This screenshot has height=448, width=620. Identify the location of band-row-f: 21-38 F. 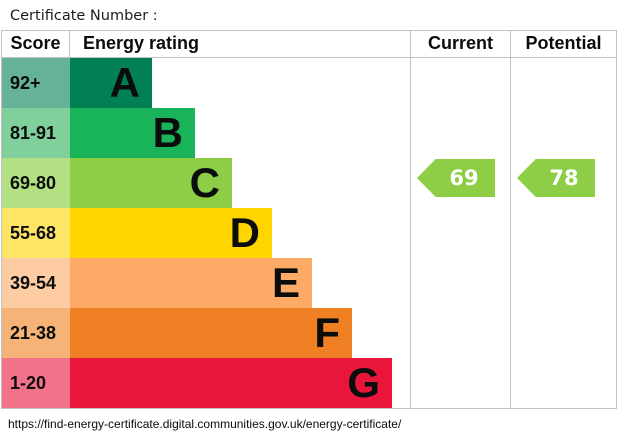
(309, 333).